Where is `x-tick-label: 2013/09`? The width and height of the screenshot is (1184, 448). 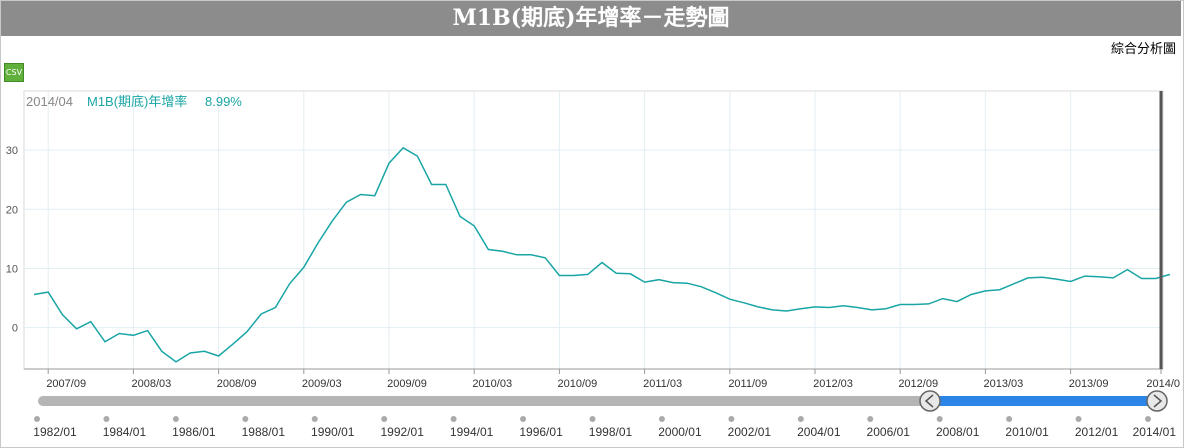
x-tick-label: 2013/09 is located at coordinates (1089, 384).